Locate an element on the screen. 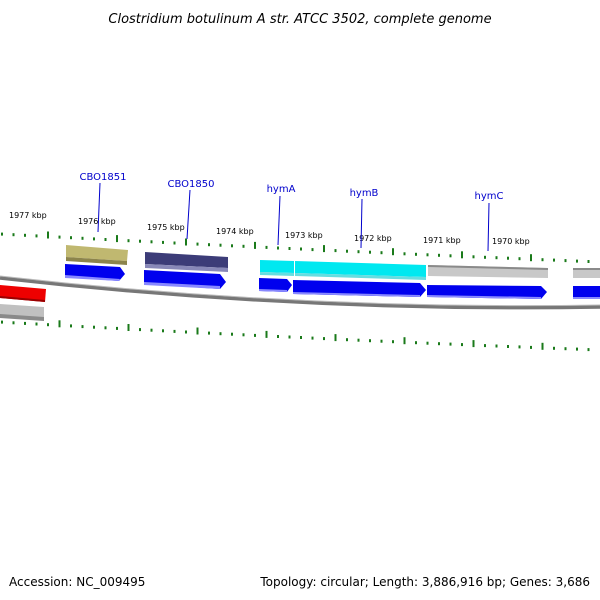 The width and height of the screenshot is (600, 600). cds-arrow-hymA is located at coordinates (275, 285).